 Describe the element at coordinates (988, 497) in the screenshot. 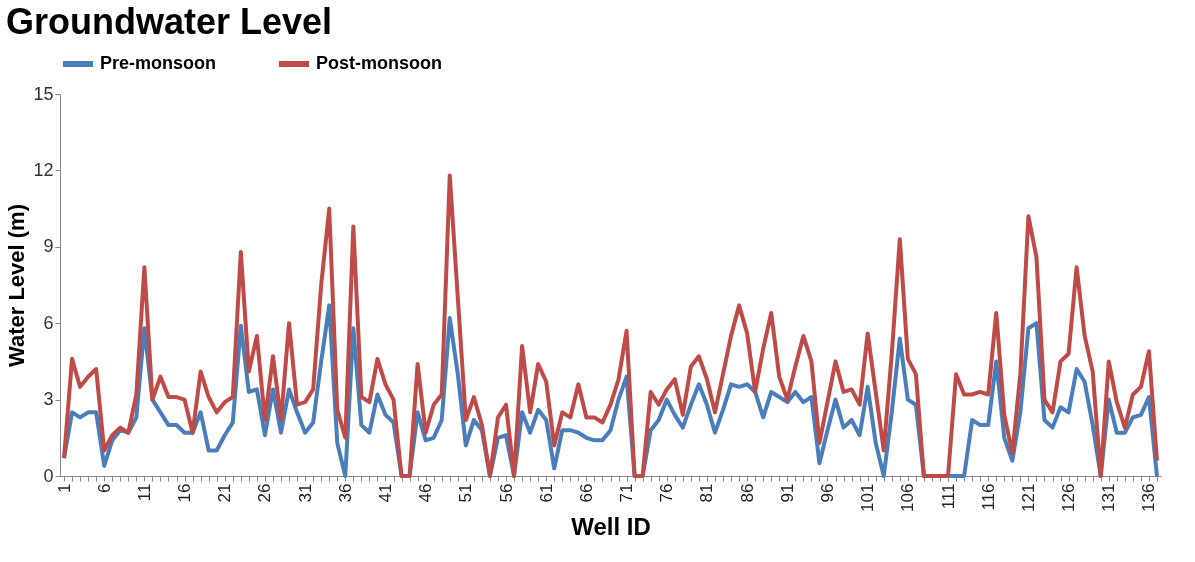

I see `x-tick-label: 116` at that location.